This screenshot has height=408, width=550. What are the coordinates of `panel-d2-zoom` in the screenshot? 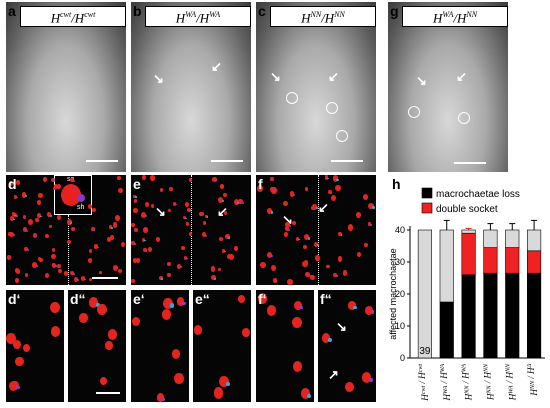 It's located at (97, 346).